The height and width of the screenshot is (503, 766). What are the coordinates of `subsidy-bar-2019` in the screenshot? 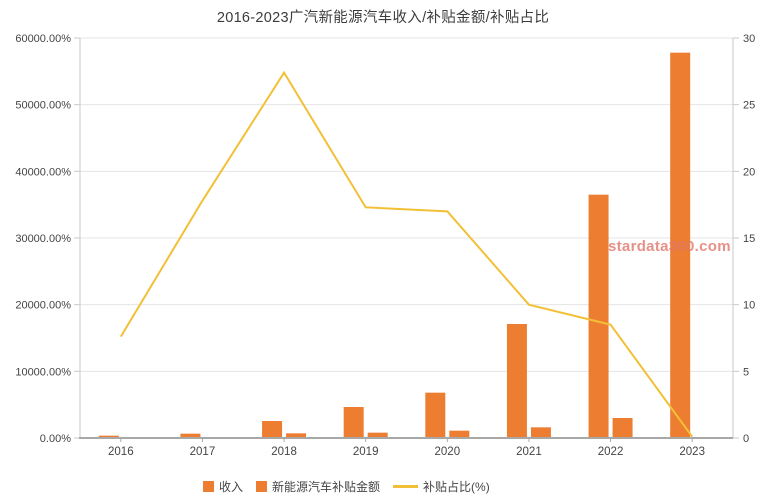 It's located at (377, 435).